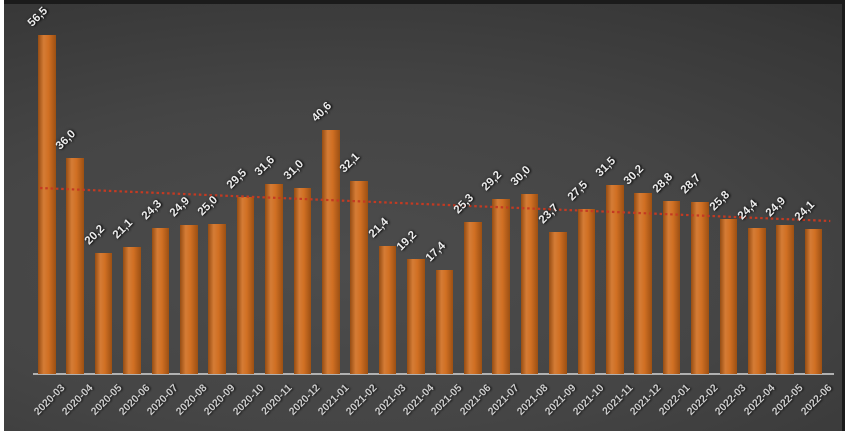  What do you see at coordinates (265, 166) in the screenshot?
I see `bar-value-label: 31,6` at bounding box center [265, 166].